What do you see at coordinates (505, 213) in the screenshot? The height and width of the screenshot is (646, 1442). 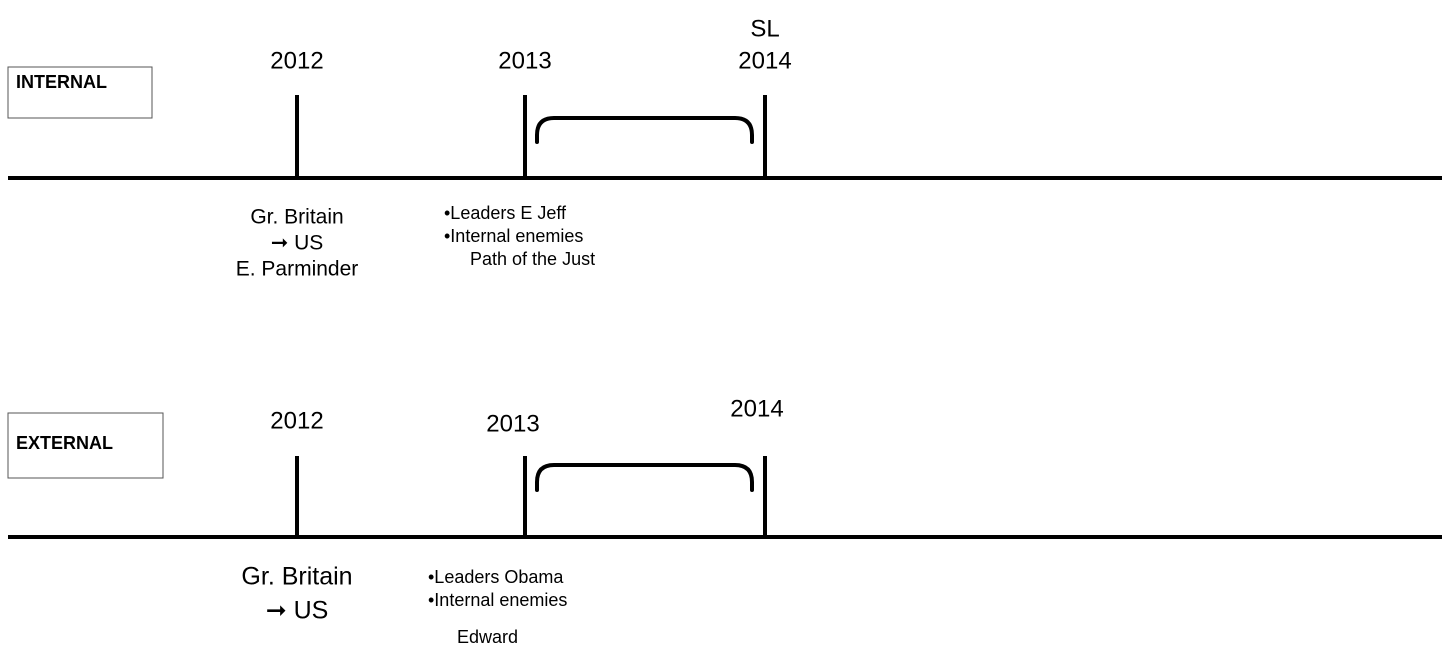 I see `bullet: •Leaders E Jeff` at bounding box center [505, 213].